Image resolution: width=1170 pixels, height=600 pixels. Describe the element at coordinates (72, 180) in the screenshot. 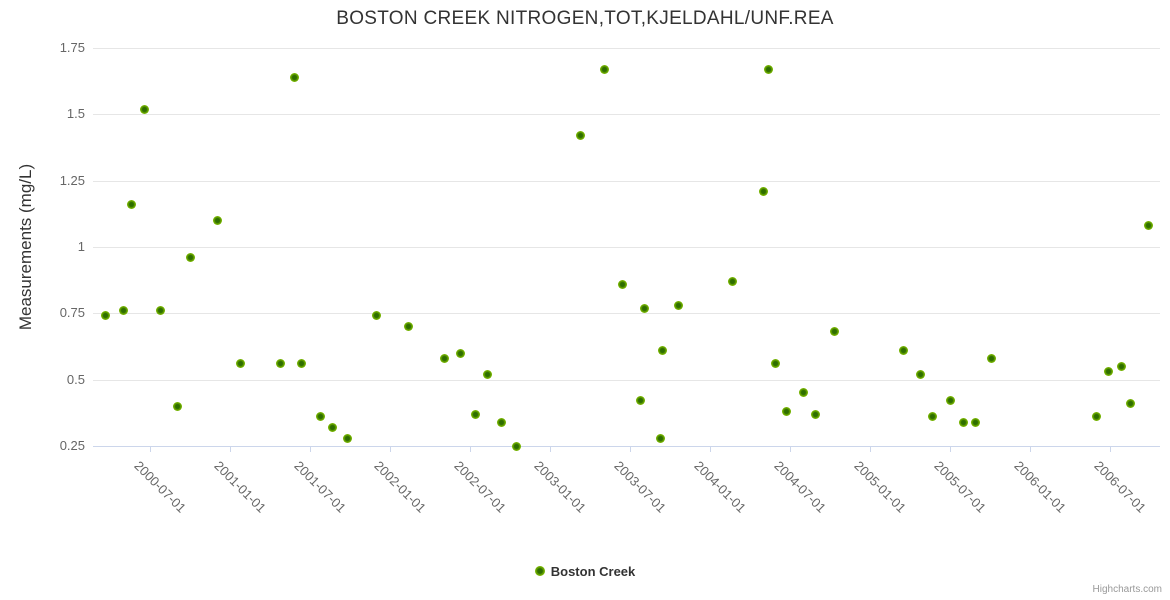

I see `y-axis-tick-label: 1.25` at that location.